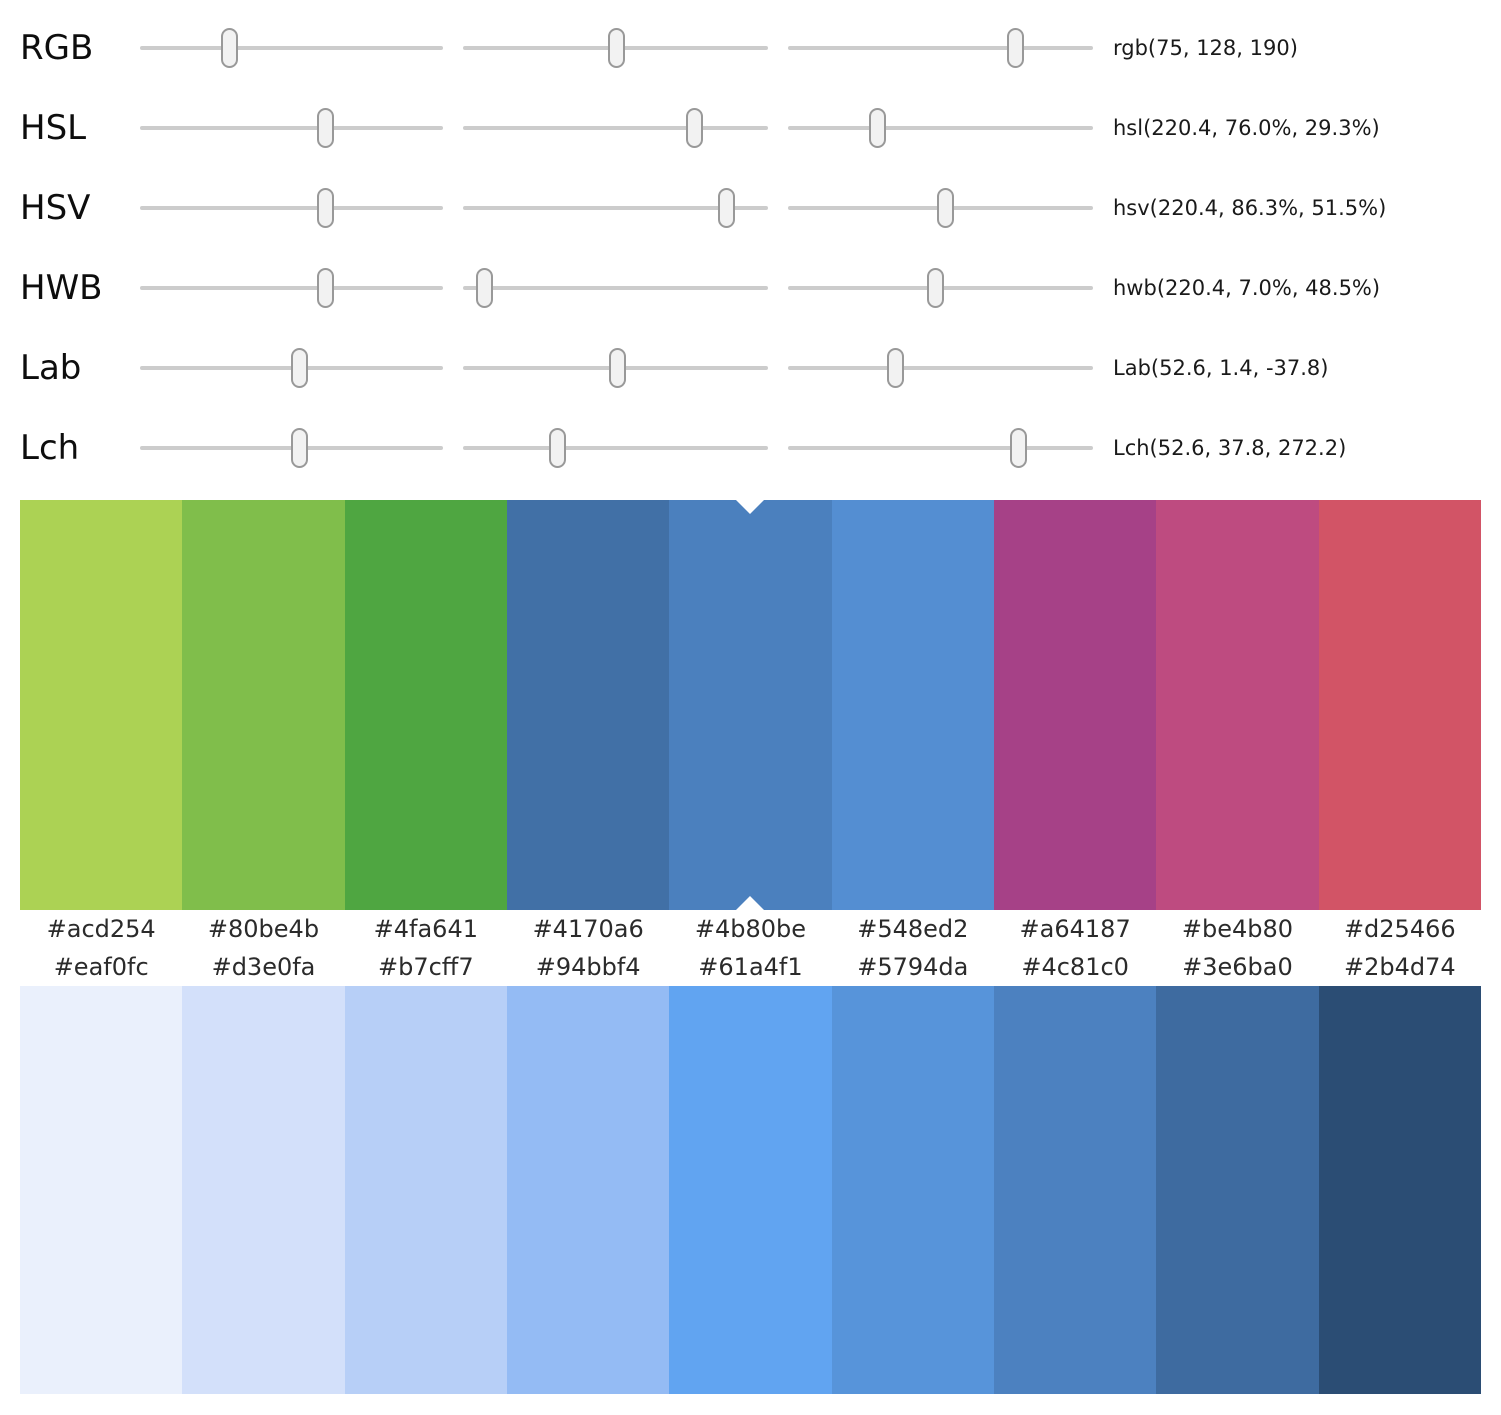 Image resolution: width=1501 pixels, height=1415 pixels. What do you see at coordinates (936, 288) in the screenshot?
I see `hwb-b-slider-handle` at bounding box center [936, 288].